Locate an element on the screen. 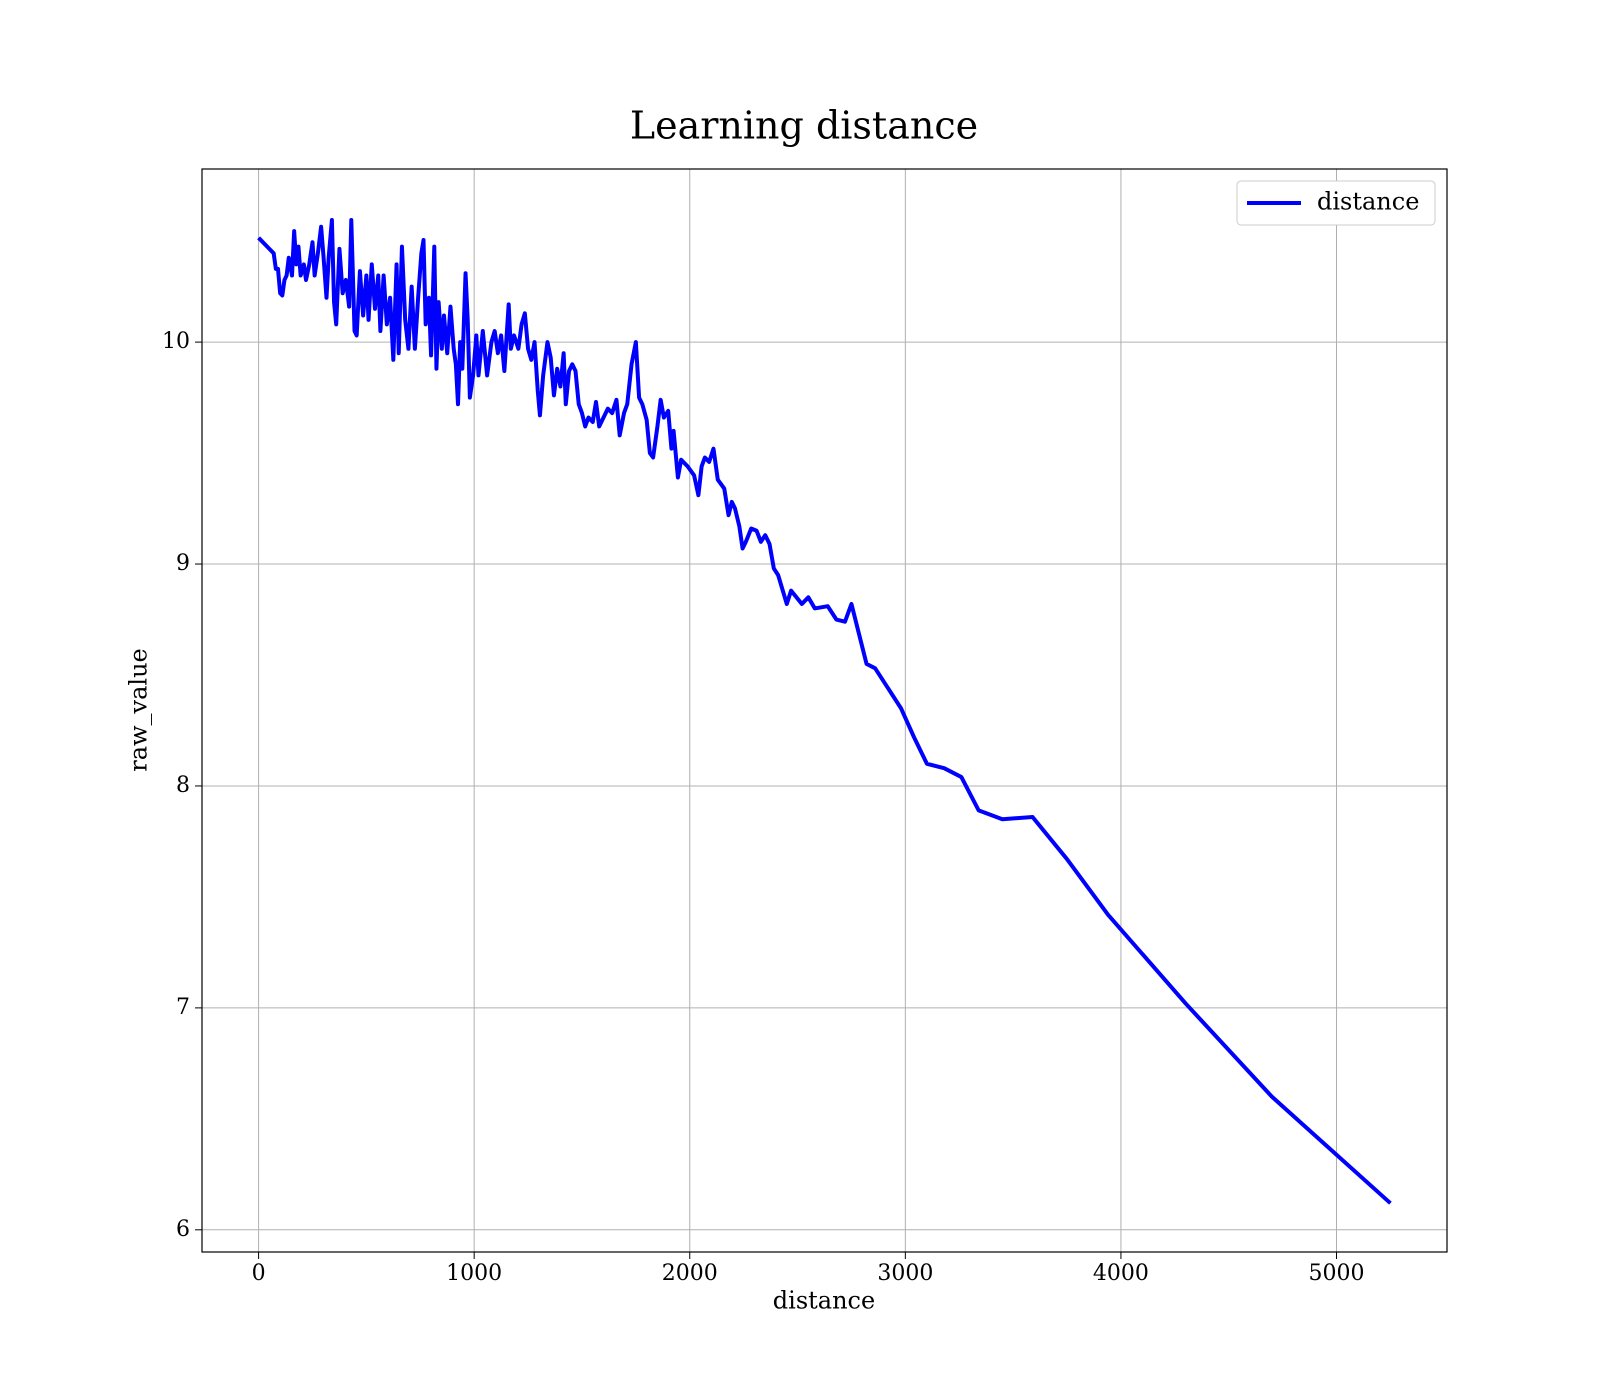  y-tick-label: 9 is located at coordinates (183, 563).